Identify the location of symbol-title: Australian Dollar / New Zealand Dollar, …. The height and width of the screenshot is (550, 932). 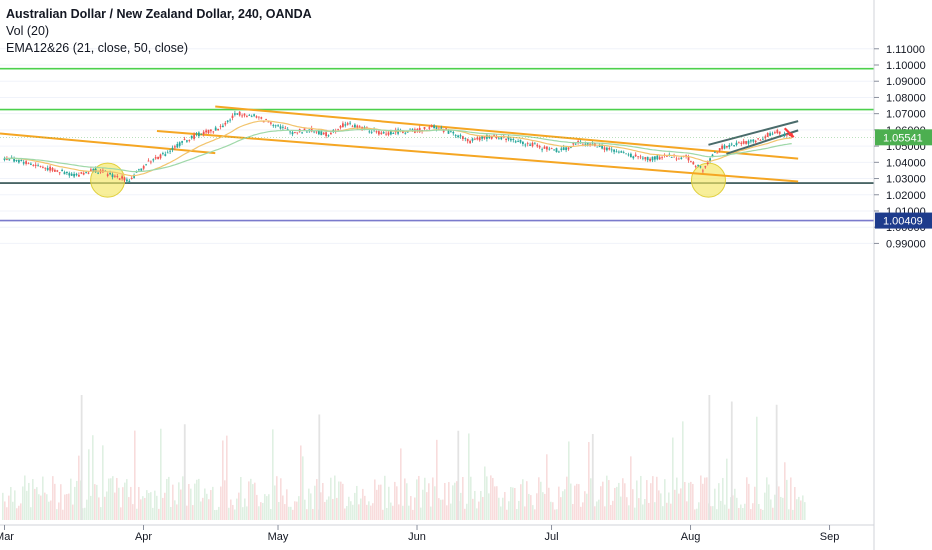
(159, 14).